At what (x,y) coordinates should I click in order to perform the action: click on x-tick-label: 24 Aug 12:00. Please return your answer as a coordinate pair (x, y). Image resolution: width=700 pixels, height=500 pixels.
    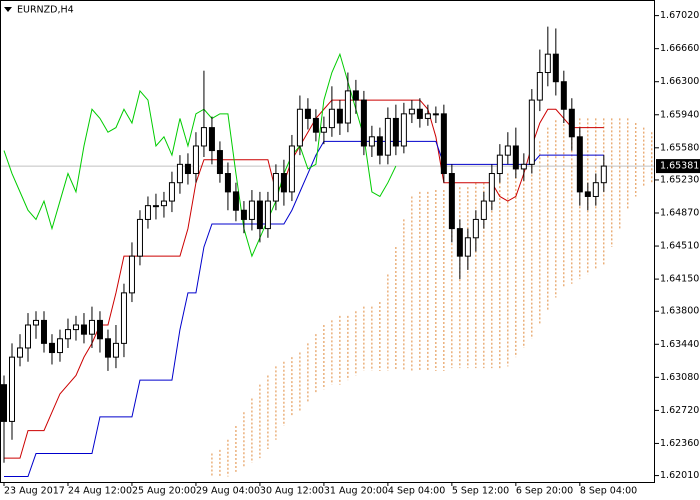
    Looking at the image, I should click on (100, 491).